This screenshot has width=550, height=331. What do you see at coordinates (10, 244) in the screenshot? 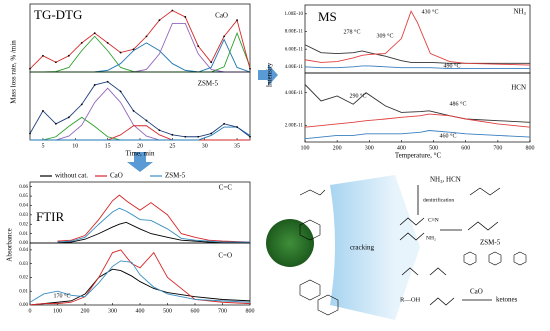
I see `y-axis-label: Absorbance` at bounding box center [10, 244].